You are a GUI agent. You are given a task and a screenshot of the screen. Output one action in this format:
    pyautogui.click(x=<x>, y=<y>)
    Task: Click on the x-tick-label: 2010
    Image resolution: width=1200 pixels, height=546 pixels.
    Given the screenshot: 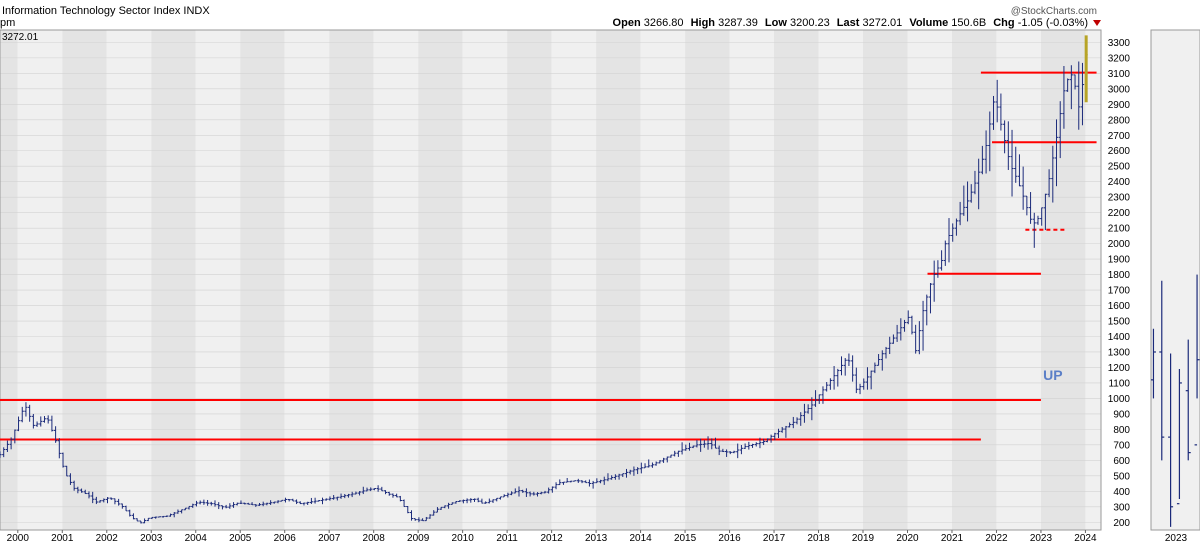 What is the action you would take?
    pyautogui.click(x=463, y=538)
    